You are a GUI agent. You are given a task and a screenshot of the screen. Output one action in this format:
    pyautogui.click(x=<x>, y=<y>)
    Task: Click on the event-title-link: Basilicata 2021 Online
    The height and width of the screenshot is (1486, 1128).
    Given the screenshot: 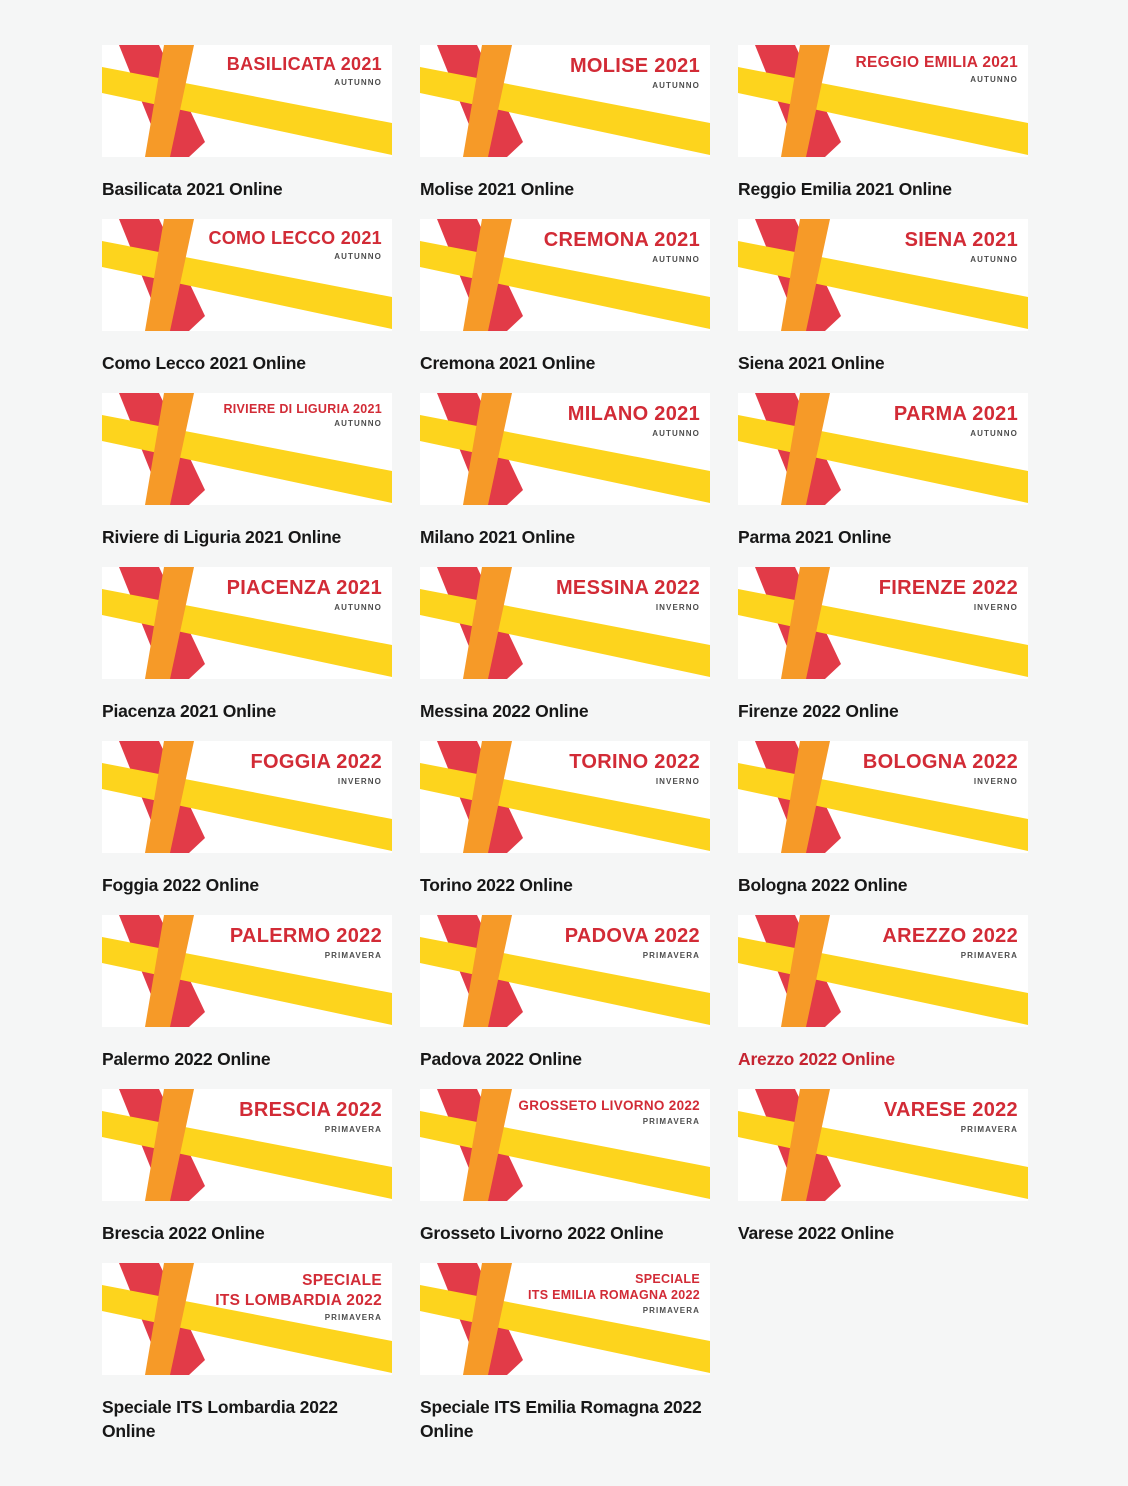 What is the action you would take?
    pyautogui.click(x=192, y=189)
    